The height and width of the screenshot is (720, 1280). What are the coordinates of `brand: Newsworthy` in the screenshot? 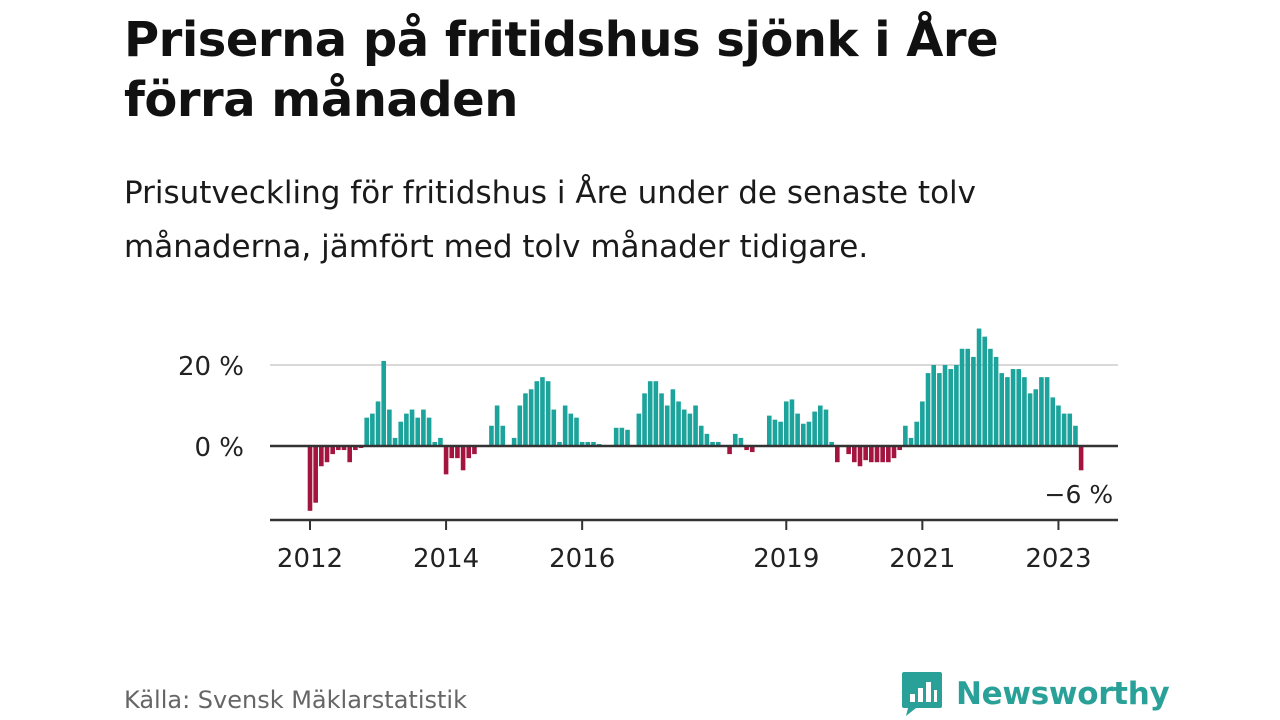 It's located at (1035, 694).